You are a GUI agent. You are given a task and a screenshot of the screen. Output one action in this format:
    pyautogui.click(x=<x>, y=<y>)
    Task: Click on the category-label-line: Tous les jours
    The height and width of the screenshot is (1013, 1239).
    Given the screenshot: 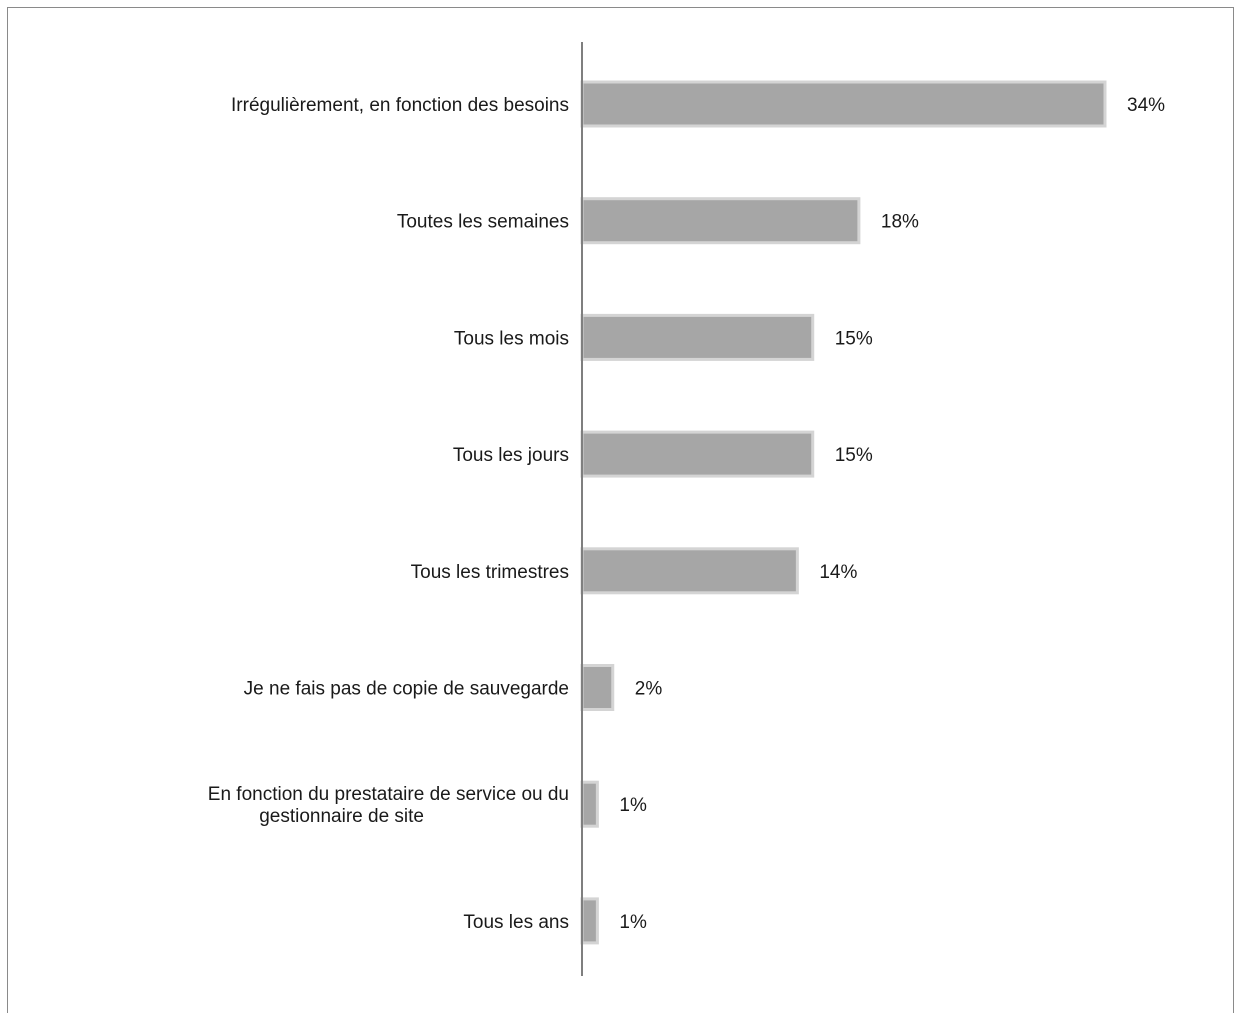 What is the action you would take?
    pyautogui.click(x=511, y=455)
    